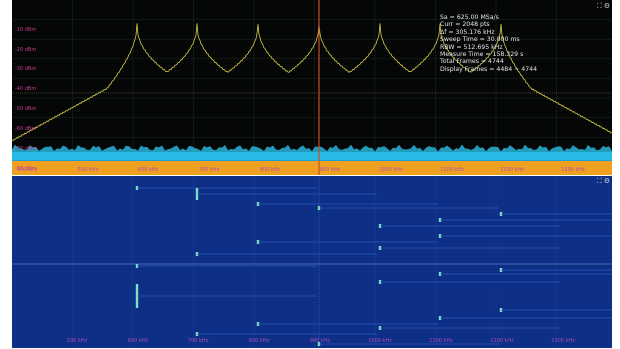  What do you see at coordinates (472, 62) in the screenshot?
I see `total-frames-text: Total Frames = 4744` at bounding box center [472, 62].